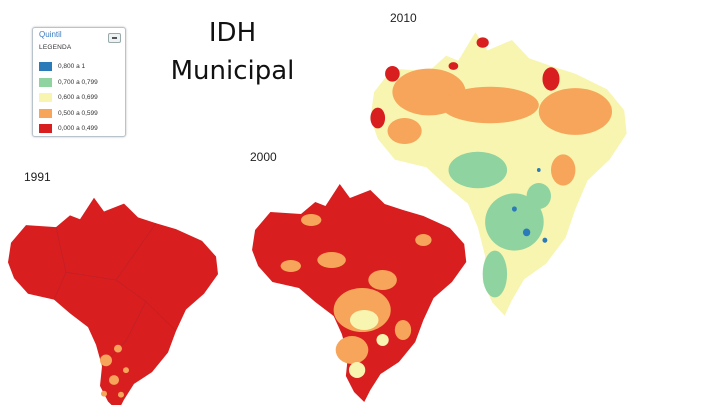 The height and width of the screenshot is (405, 720). I want to click on legend-label: 0,000 a 0,499, so click(78, 129).